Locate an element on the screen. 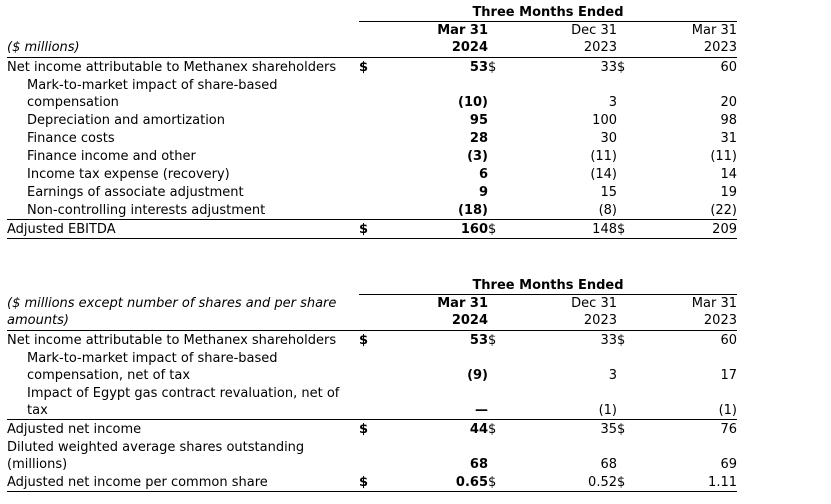 This screenshot has height=504, width=831. cell-value: (1) is located at coordinates (559, 402).